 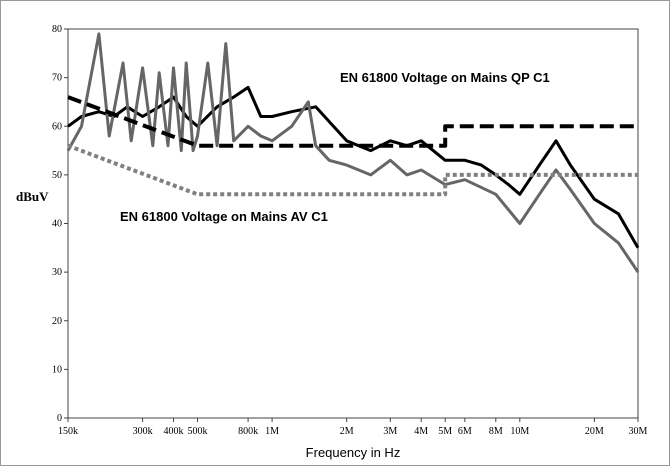 What do you see at coordinates (32, 196) in the screenshot?
I see `y-axis-label: dBuV` at bounding box center [32, 196].